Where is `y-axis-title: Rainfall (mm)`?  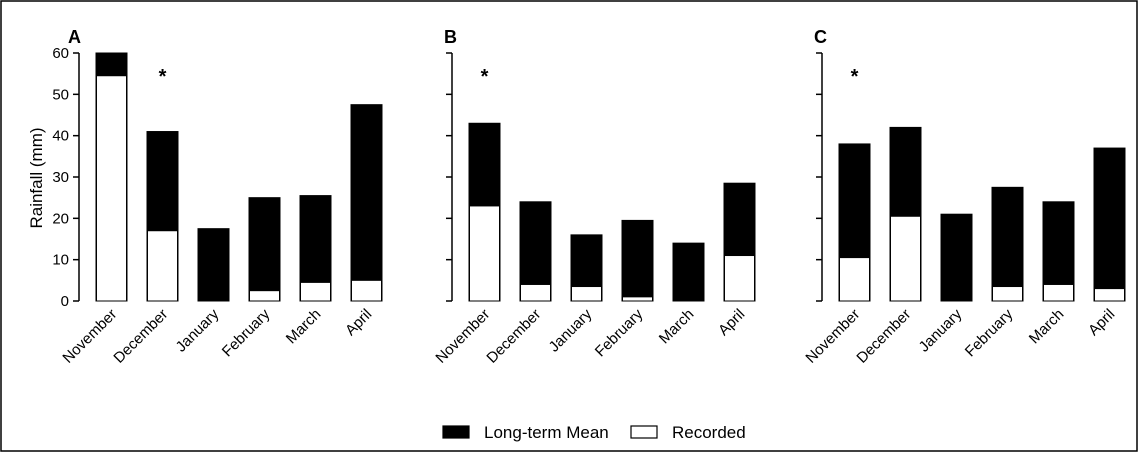 y-axis-title: Rainfall (mm) is located at coordinates (36, 177).